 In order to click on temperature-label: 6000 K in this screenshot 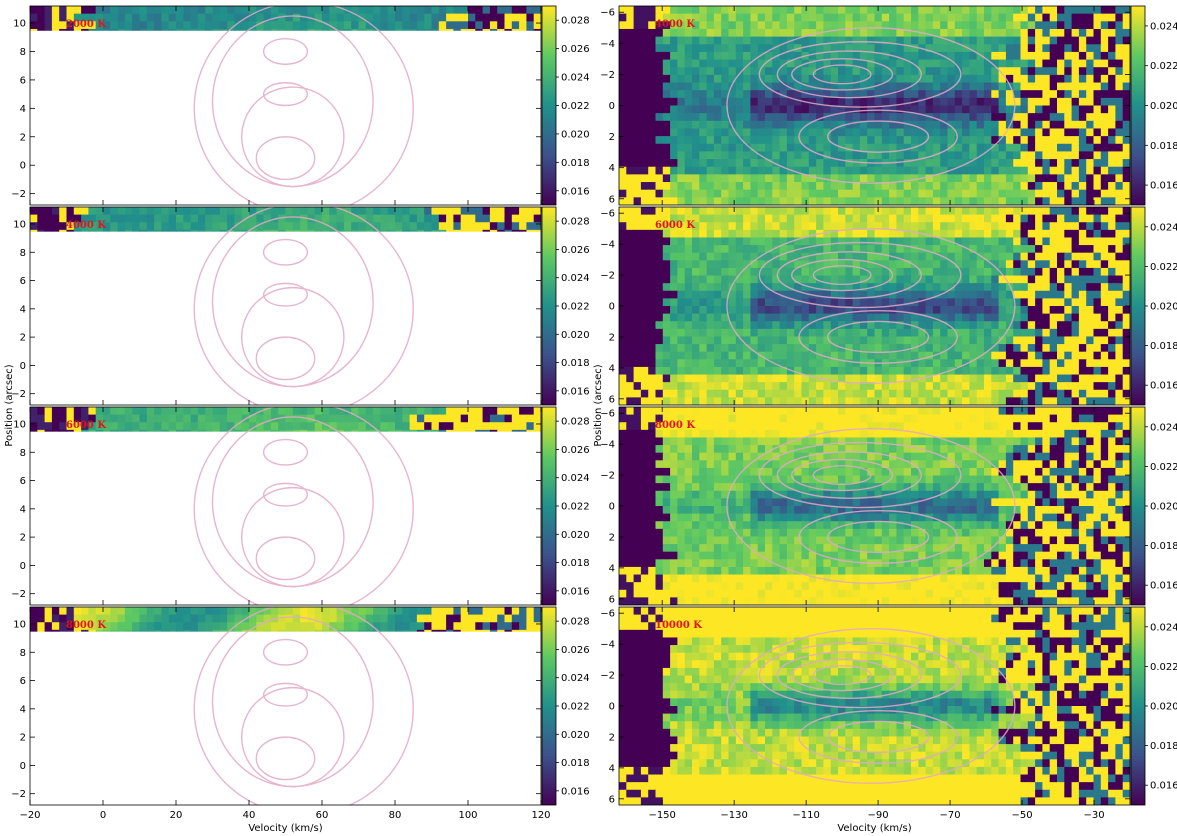, I will do `click(675, 225)`.